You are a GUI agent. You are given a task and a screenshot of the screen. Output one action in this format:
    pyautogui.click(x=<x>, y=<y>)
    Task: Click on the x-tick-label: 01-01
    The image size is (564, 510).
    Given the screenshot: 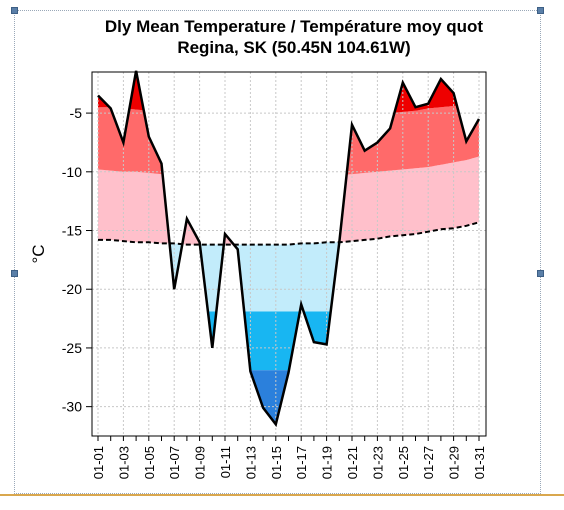 What is the action you would take?
    pyautogui.click(x=98, y=462)
    